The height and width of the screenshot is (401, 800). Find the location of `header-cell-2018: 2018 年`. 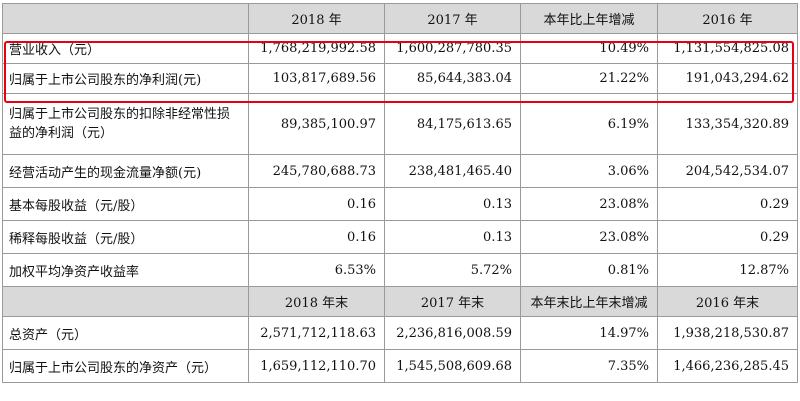

header-cell-2018: 2018 年 is located at coordinates (316, 18).